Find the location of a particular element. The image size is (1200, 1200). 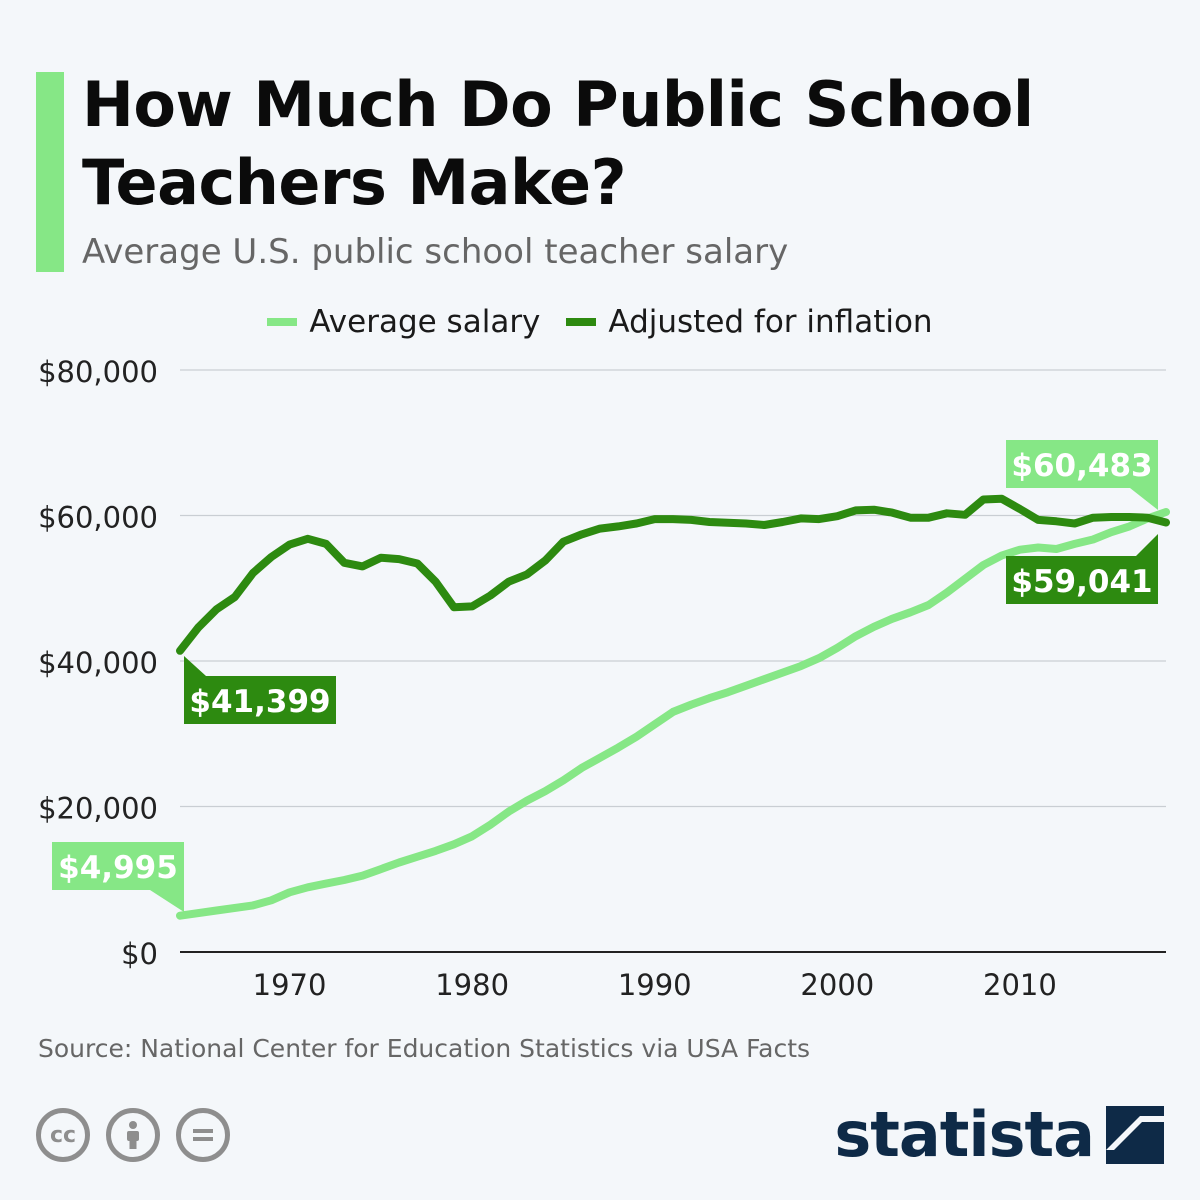

attribution-icon is located at coordinates (133, 1135).